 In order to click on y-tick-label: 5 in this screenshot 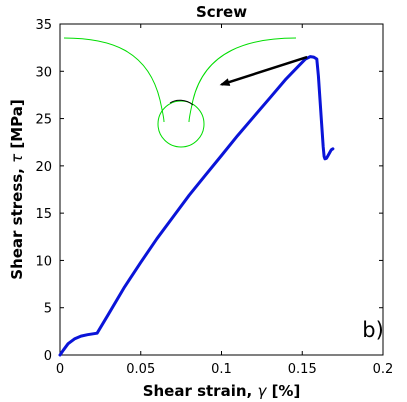, I will do `click(48, 309)`.